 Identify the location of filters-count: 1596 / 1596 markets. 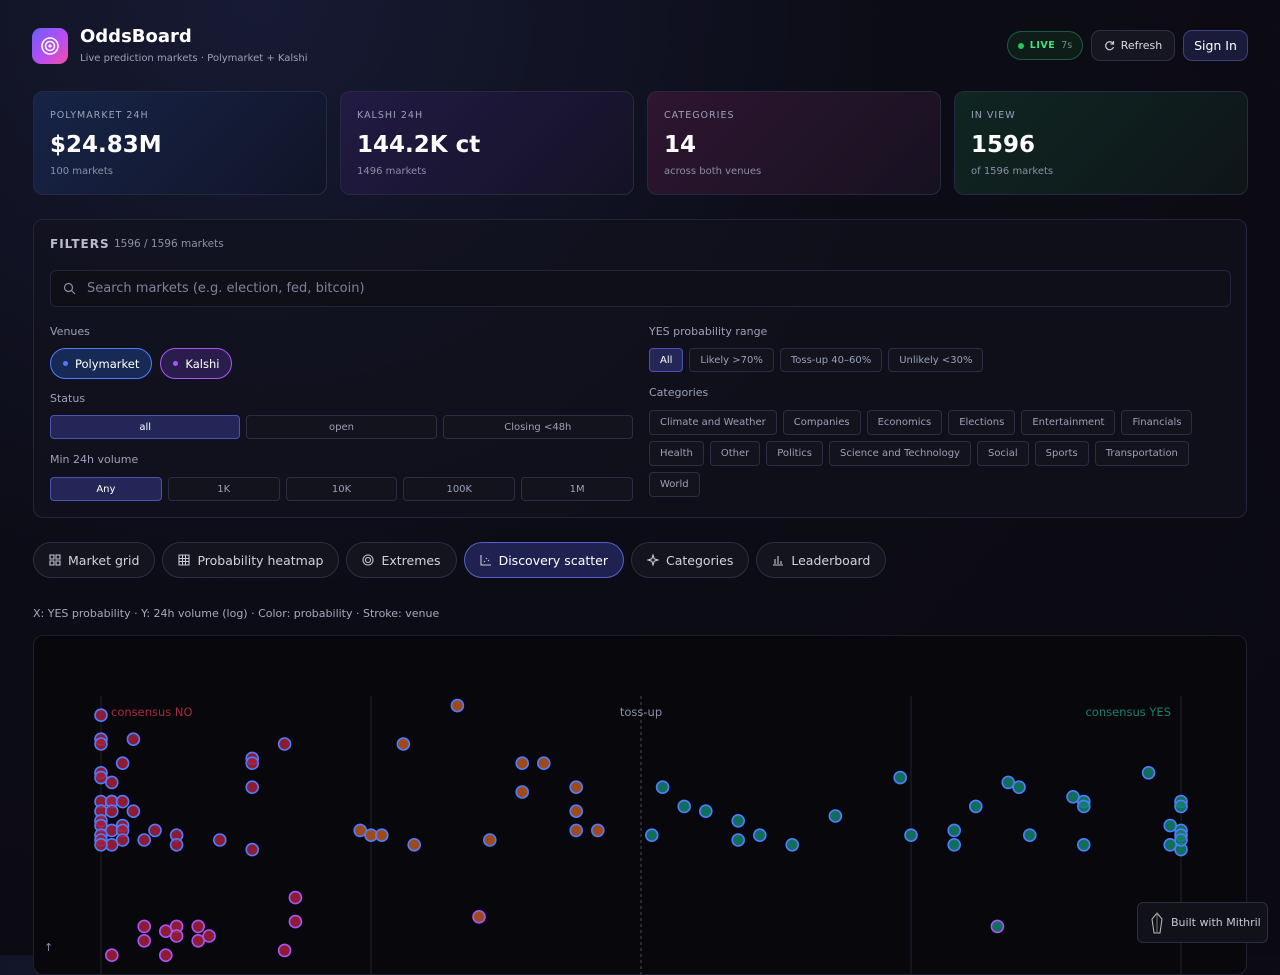
(169, 244).